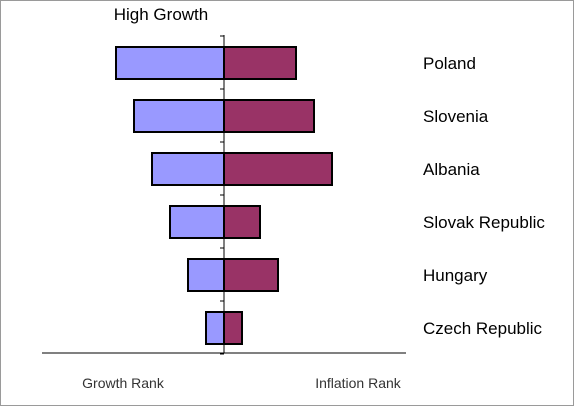 This screenshot has height=410, width=574. I want to click on category-label: Slovenia, so click(456, 116).